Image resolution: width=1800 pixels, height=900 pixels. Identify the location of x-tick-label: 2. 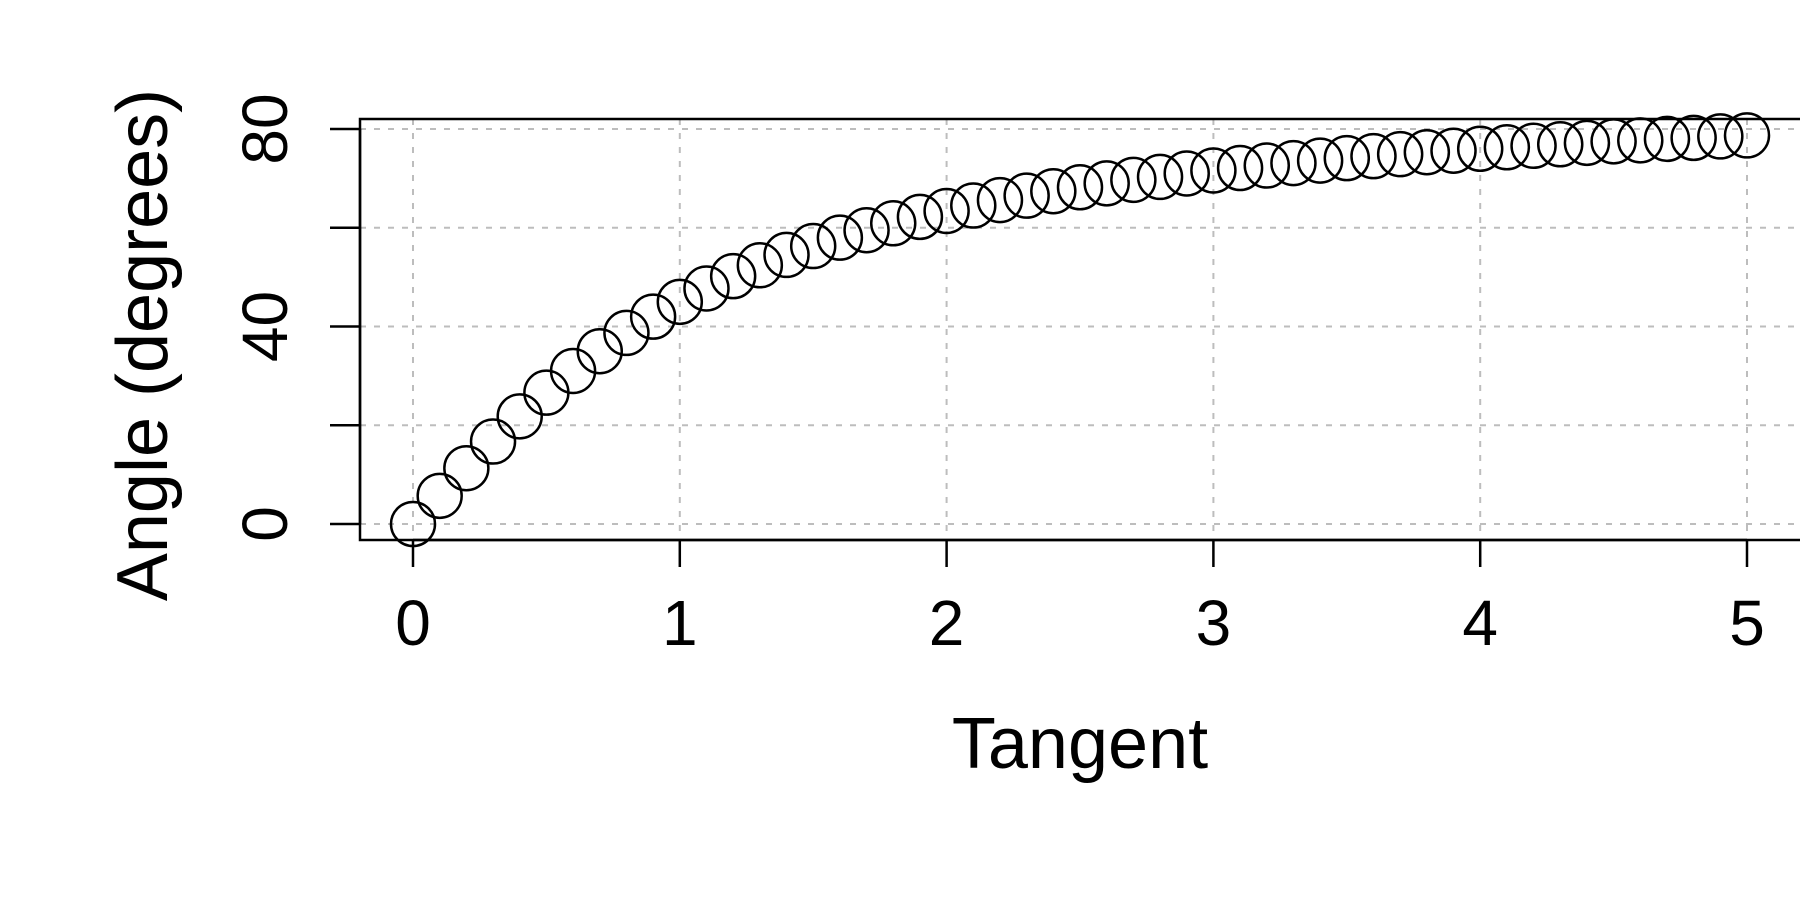
(947, 623).